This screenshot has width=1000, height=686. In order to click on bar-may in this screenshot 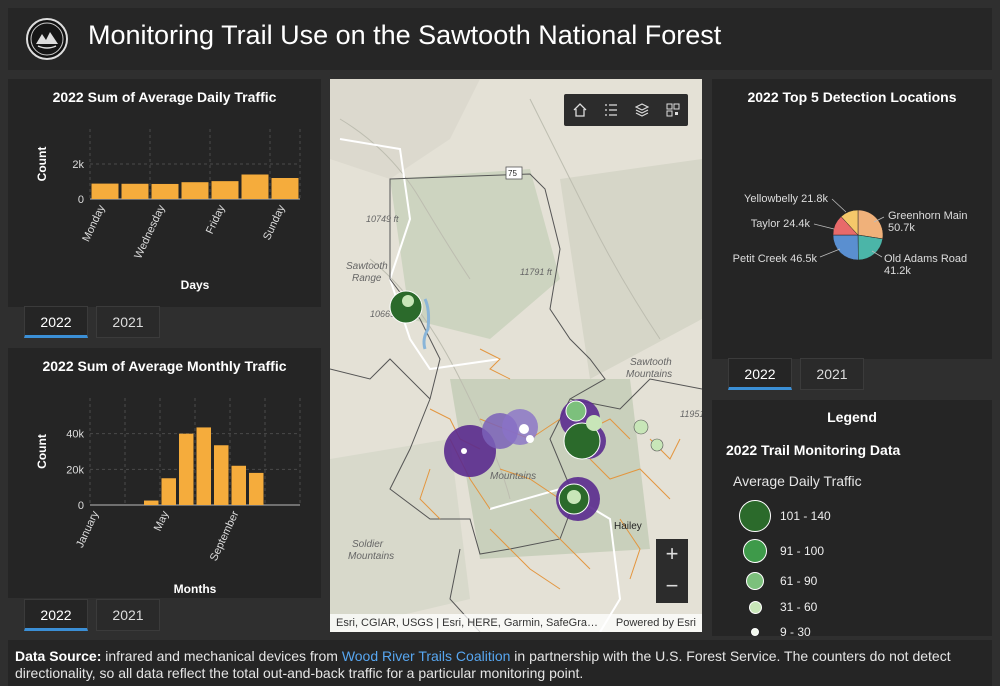, I will do `click(169, 491)`.